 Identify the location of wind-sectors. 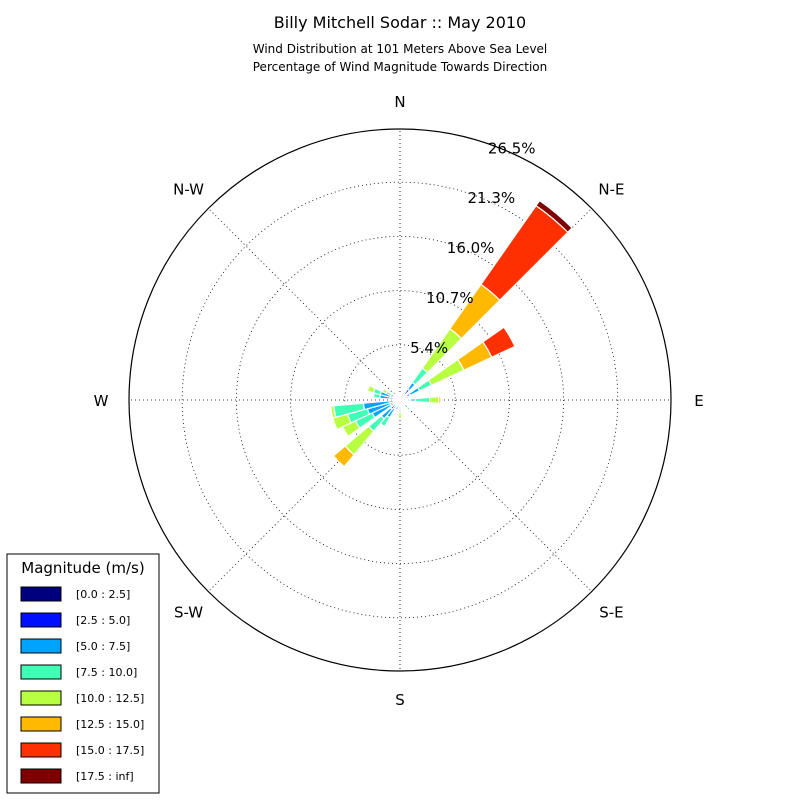
(451, 333).